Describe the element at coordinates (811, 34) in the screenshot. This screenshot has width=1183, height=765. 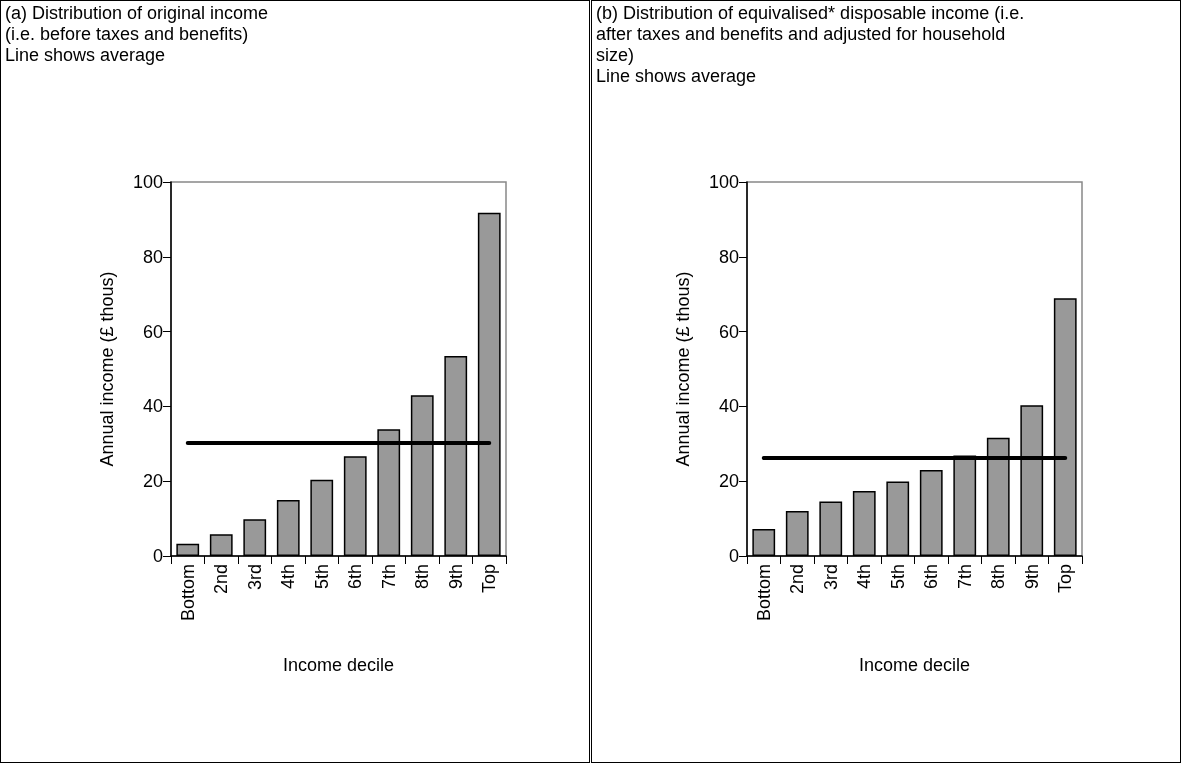
I see `chart-title: (b) Distribution of equivalised* disposable income (i.e. after taxes and benefits and adjusted for household size)` at that location.